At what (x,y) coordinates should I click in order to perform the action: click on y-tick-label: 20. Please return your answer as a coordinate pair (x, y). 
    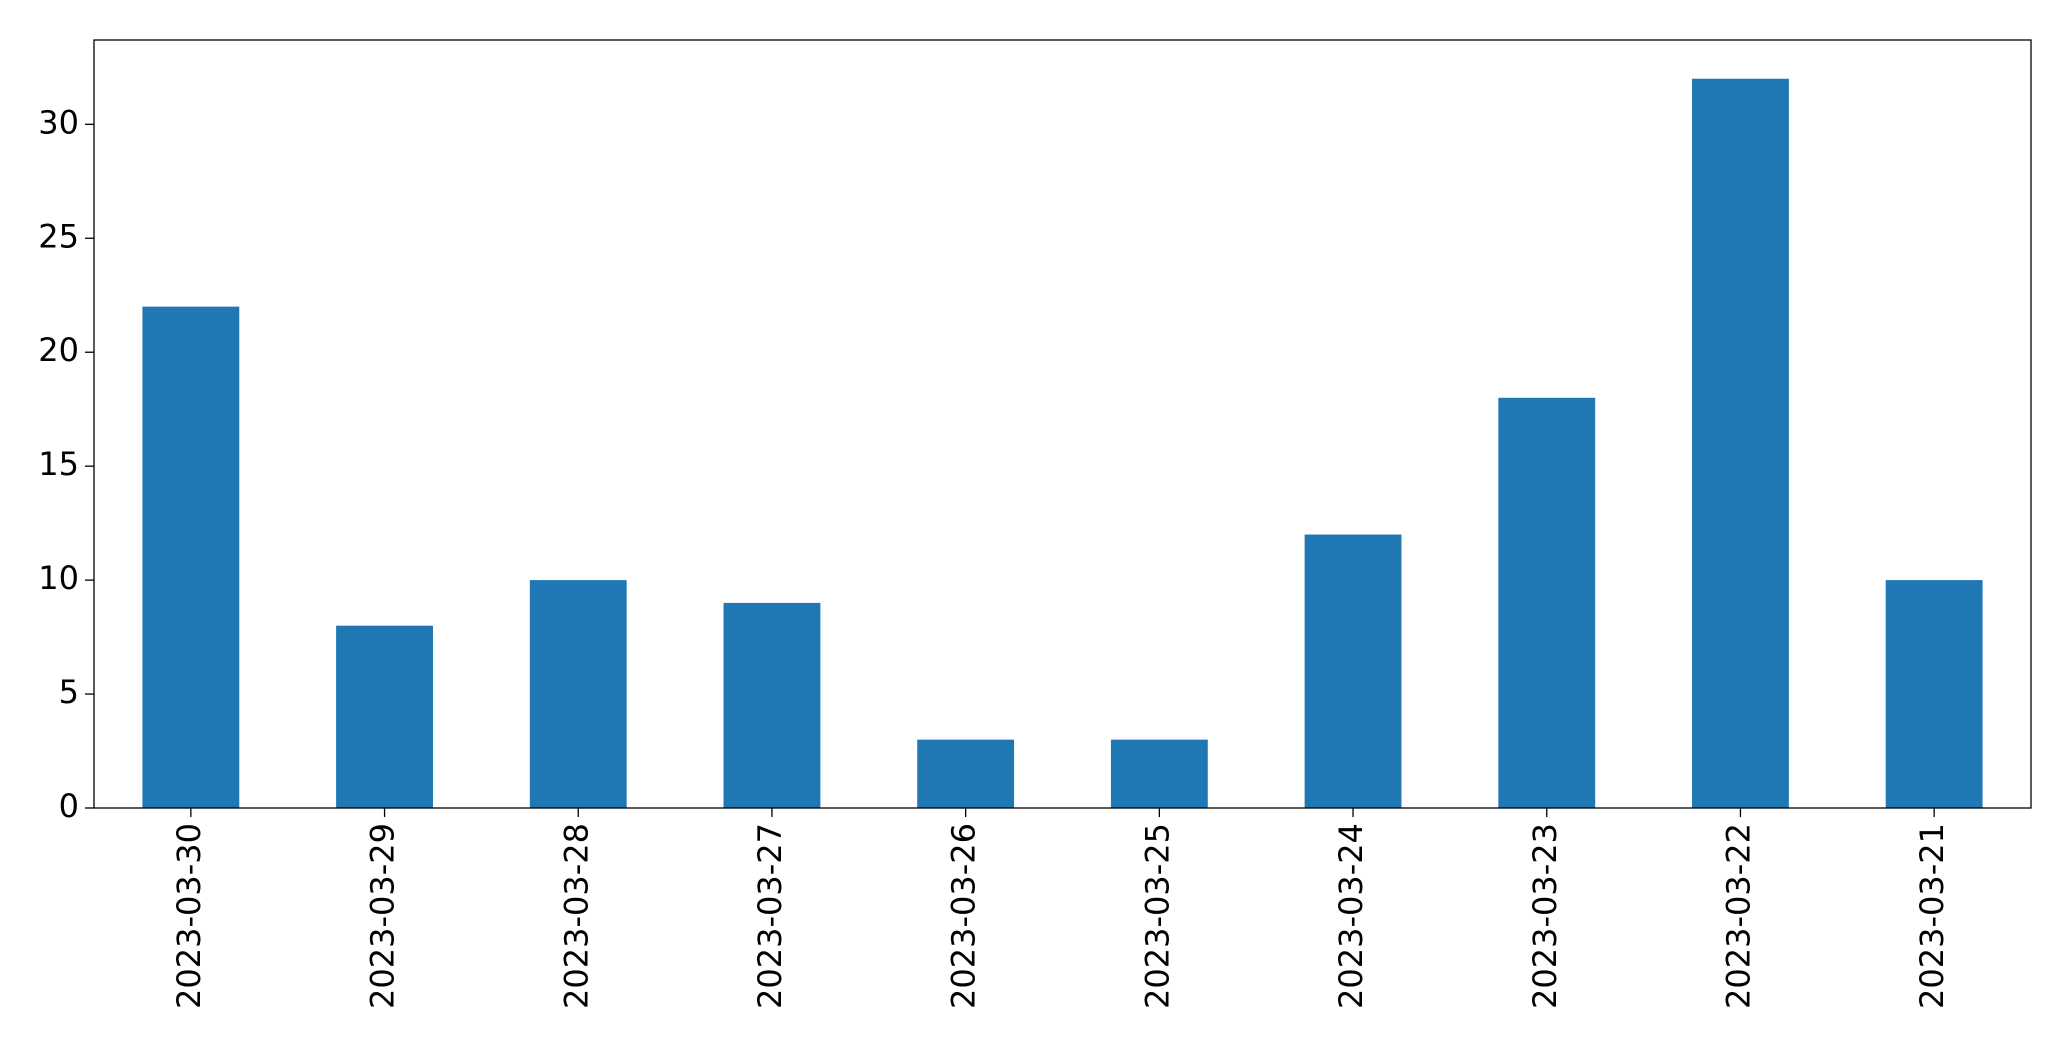
    Looking at the image, I should click on (58, 350).